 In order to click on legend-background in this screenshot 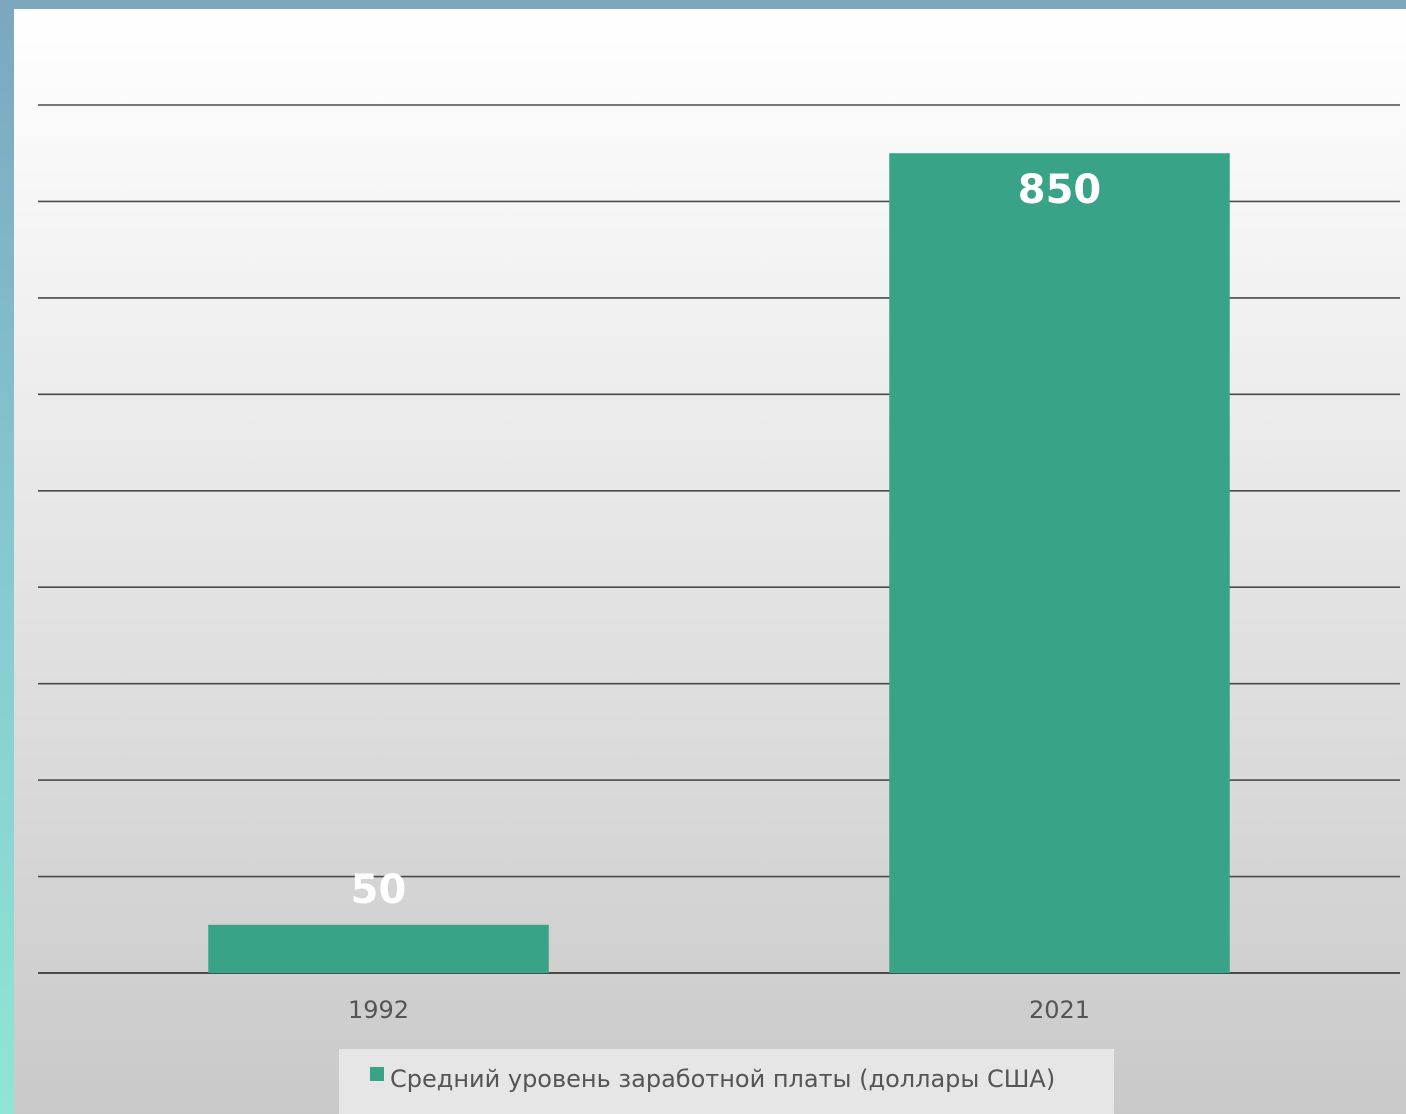, I will do `click(726, 1081)`.